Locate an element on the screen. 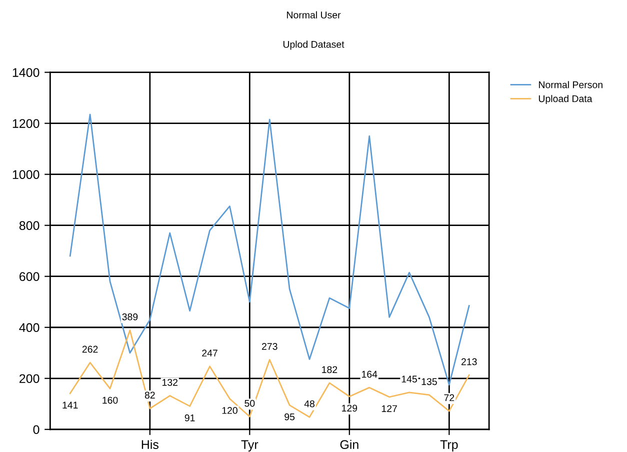 The height and width of the screenshot is (452, 627). data-label: 164 is located at coordinates (370, 374).